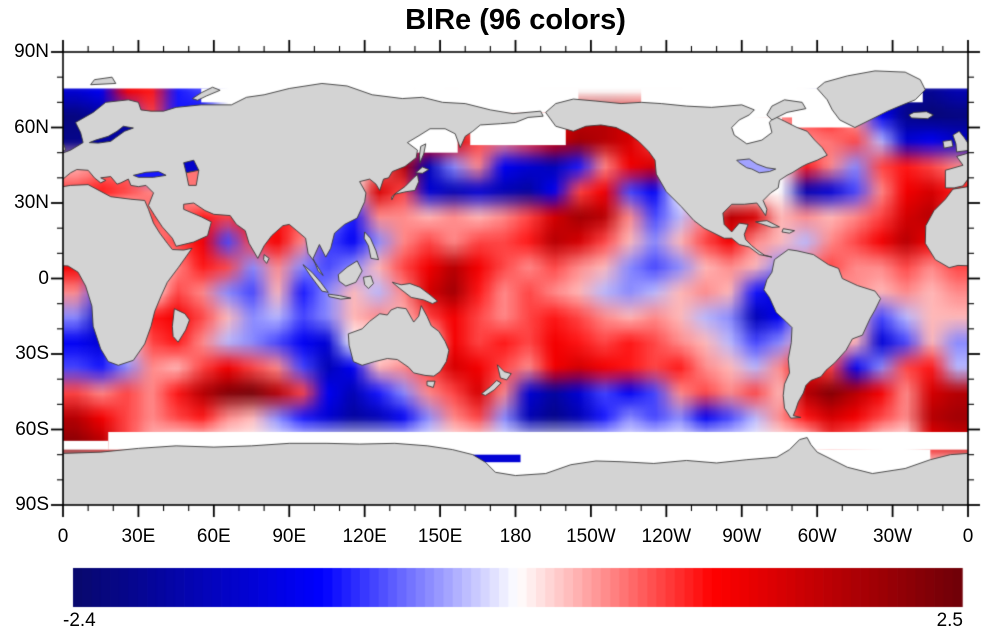 This screenshot has height=634, width=984. Describe the element at coordinates (515, 20) in the screenshot. I see `plot-title: BlRe (96 colors)` at that location.